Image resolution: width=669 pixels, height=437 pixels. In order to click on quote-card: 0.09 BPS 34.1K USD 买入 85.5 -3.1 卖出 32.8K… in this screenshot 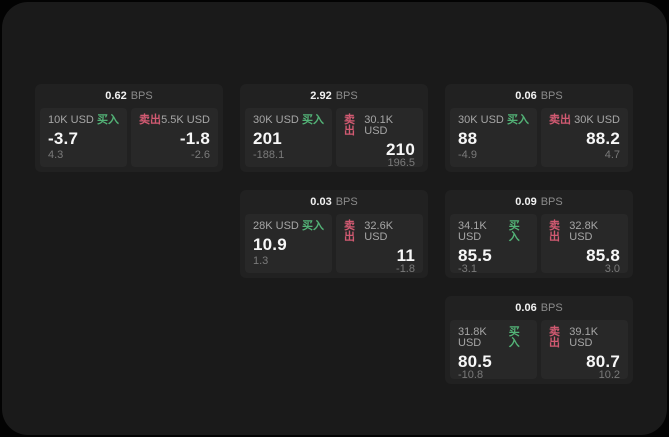, I will do `click(539, 234)`.